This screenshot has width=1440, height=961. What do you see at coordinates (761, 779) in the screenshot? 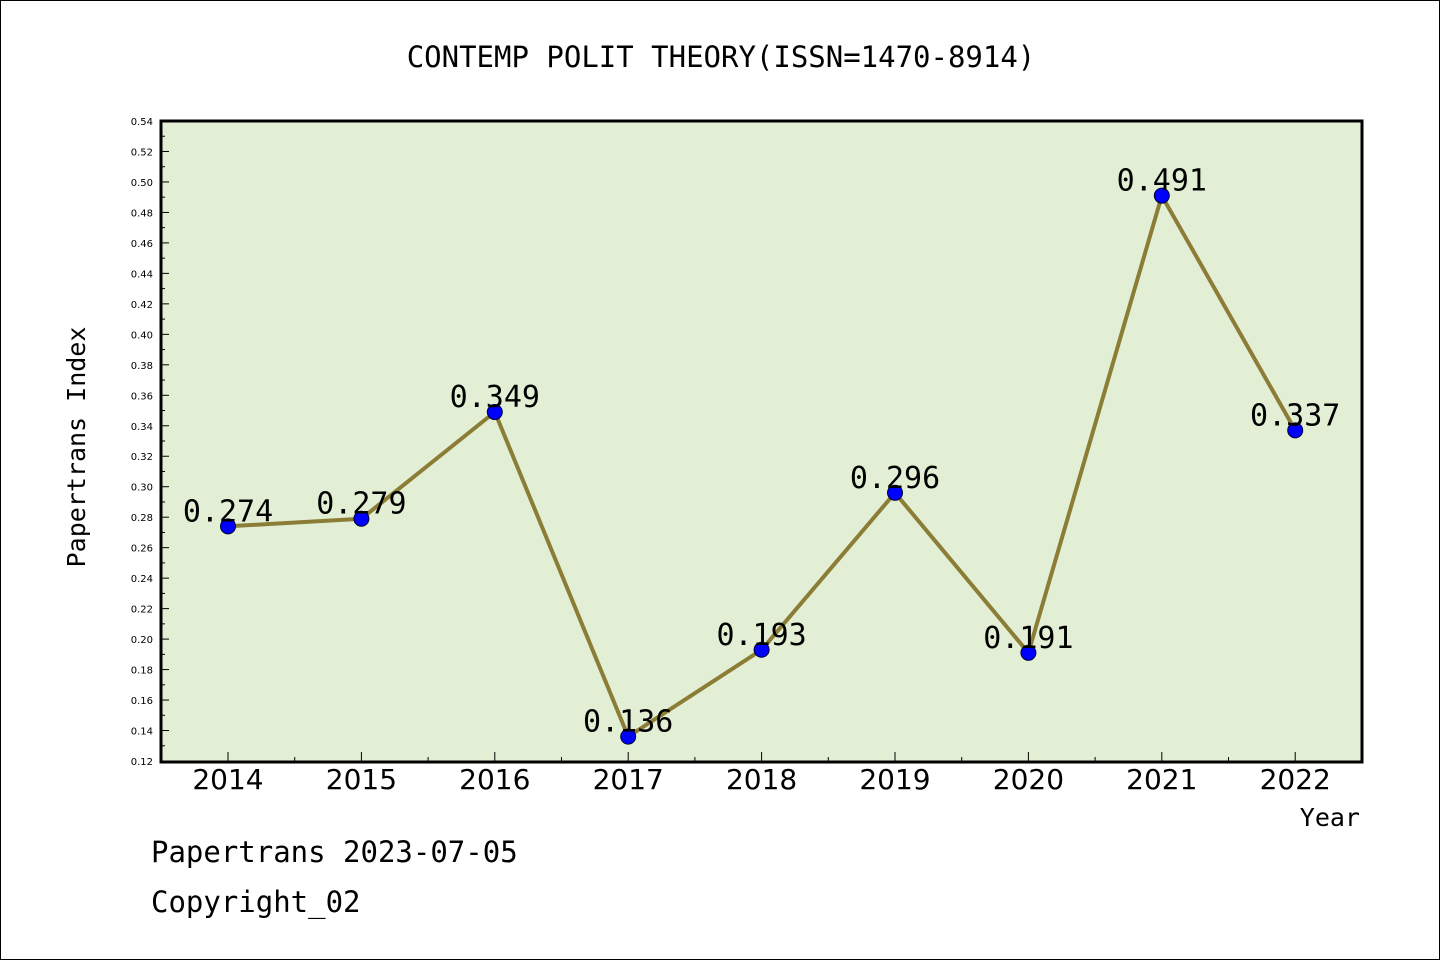
I see `x-tick-label: 2018` at bounding box center [761, 779].